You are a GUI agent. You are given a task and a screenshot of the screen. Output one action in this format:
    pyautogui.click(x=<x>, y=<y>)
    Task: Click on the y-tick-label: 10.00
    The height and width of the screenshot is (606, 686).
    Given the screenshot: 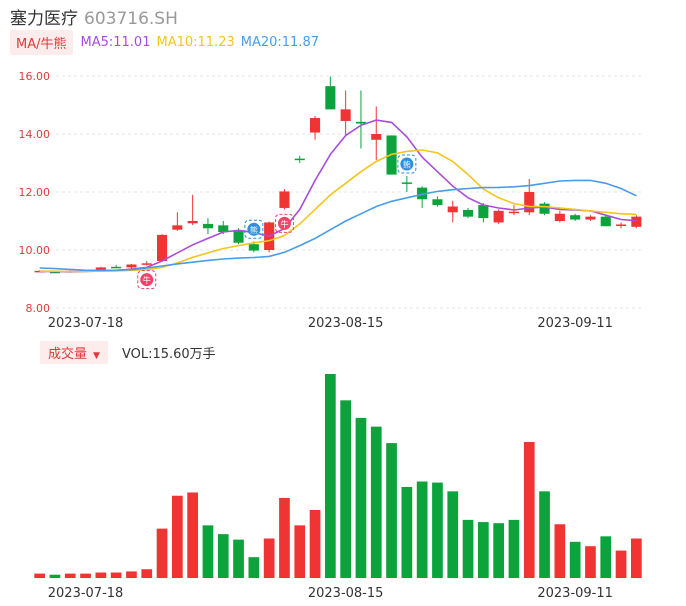 What is the action you would take?
    pyautogui.click(x=35, y=250)
    